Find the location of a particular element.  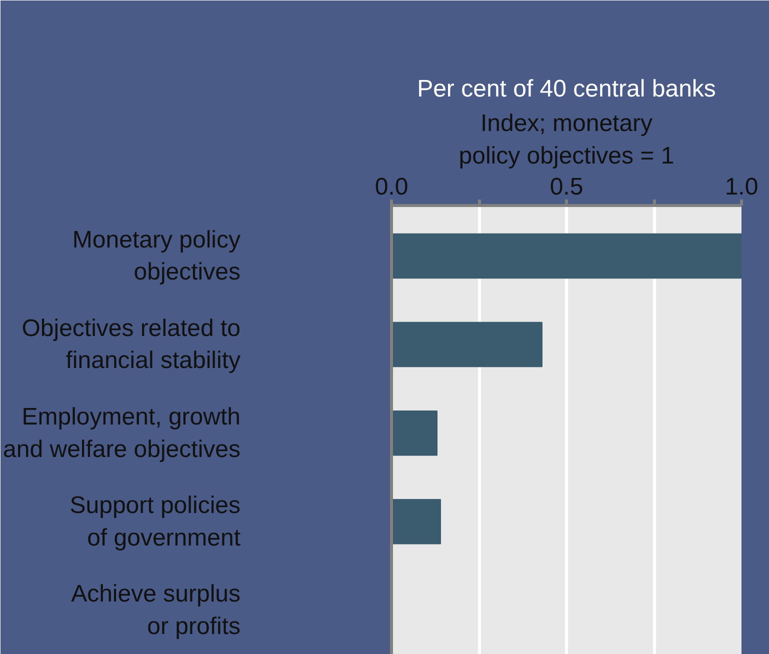

y-tick-label: Support policies of government is located at coordinates (155, 522).